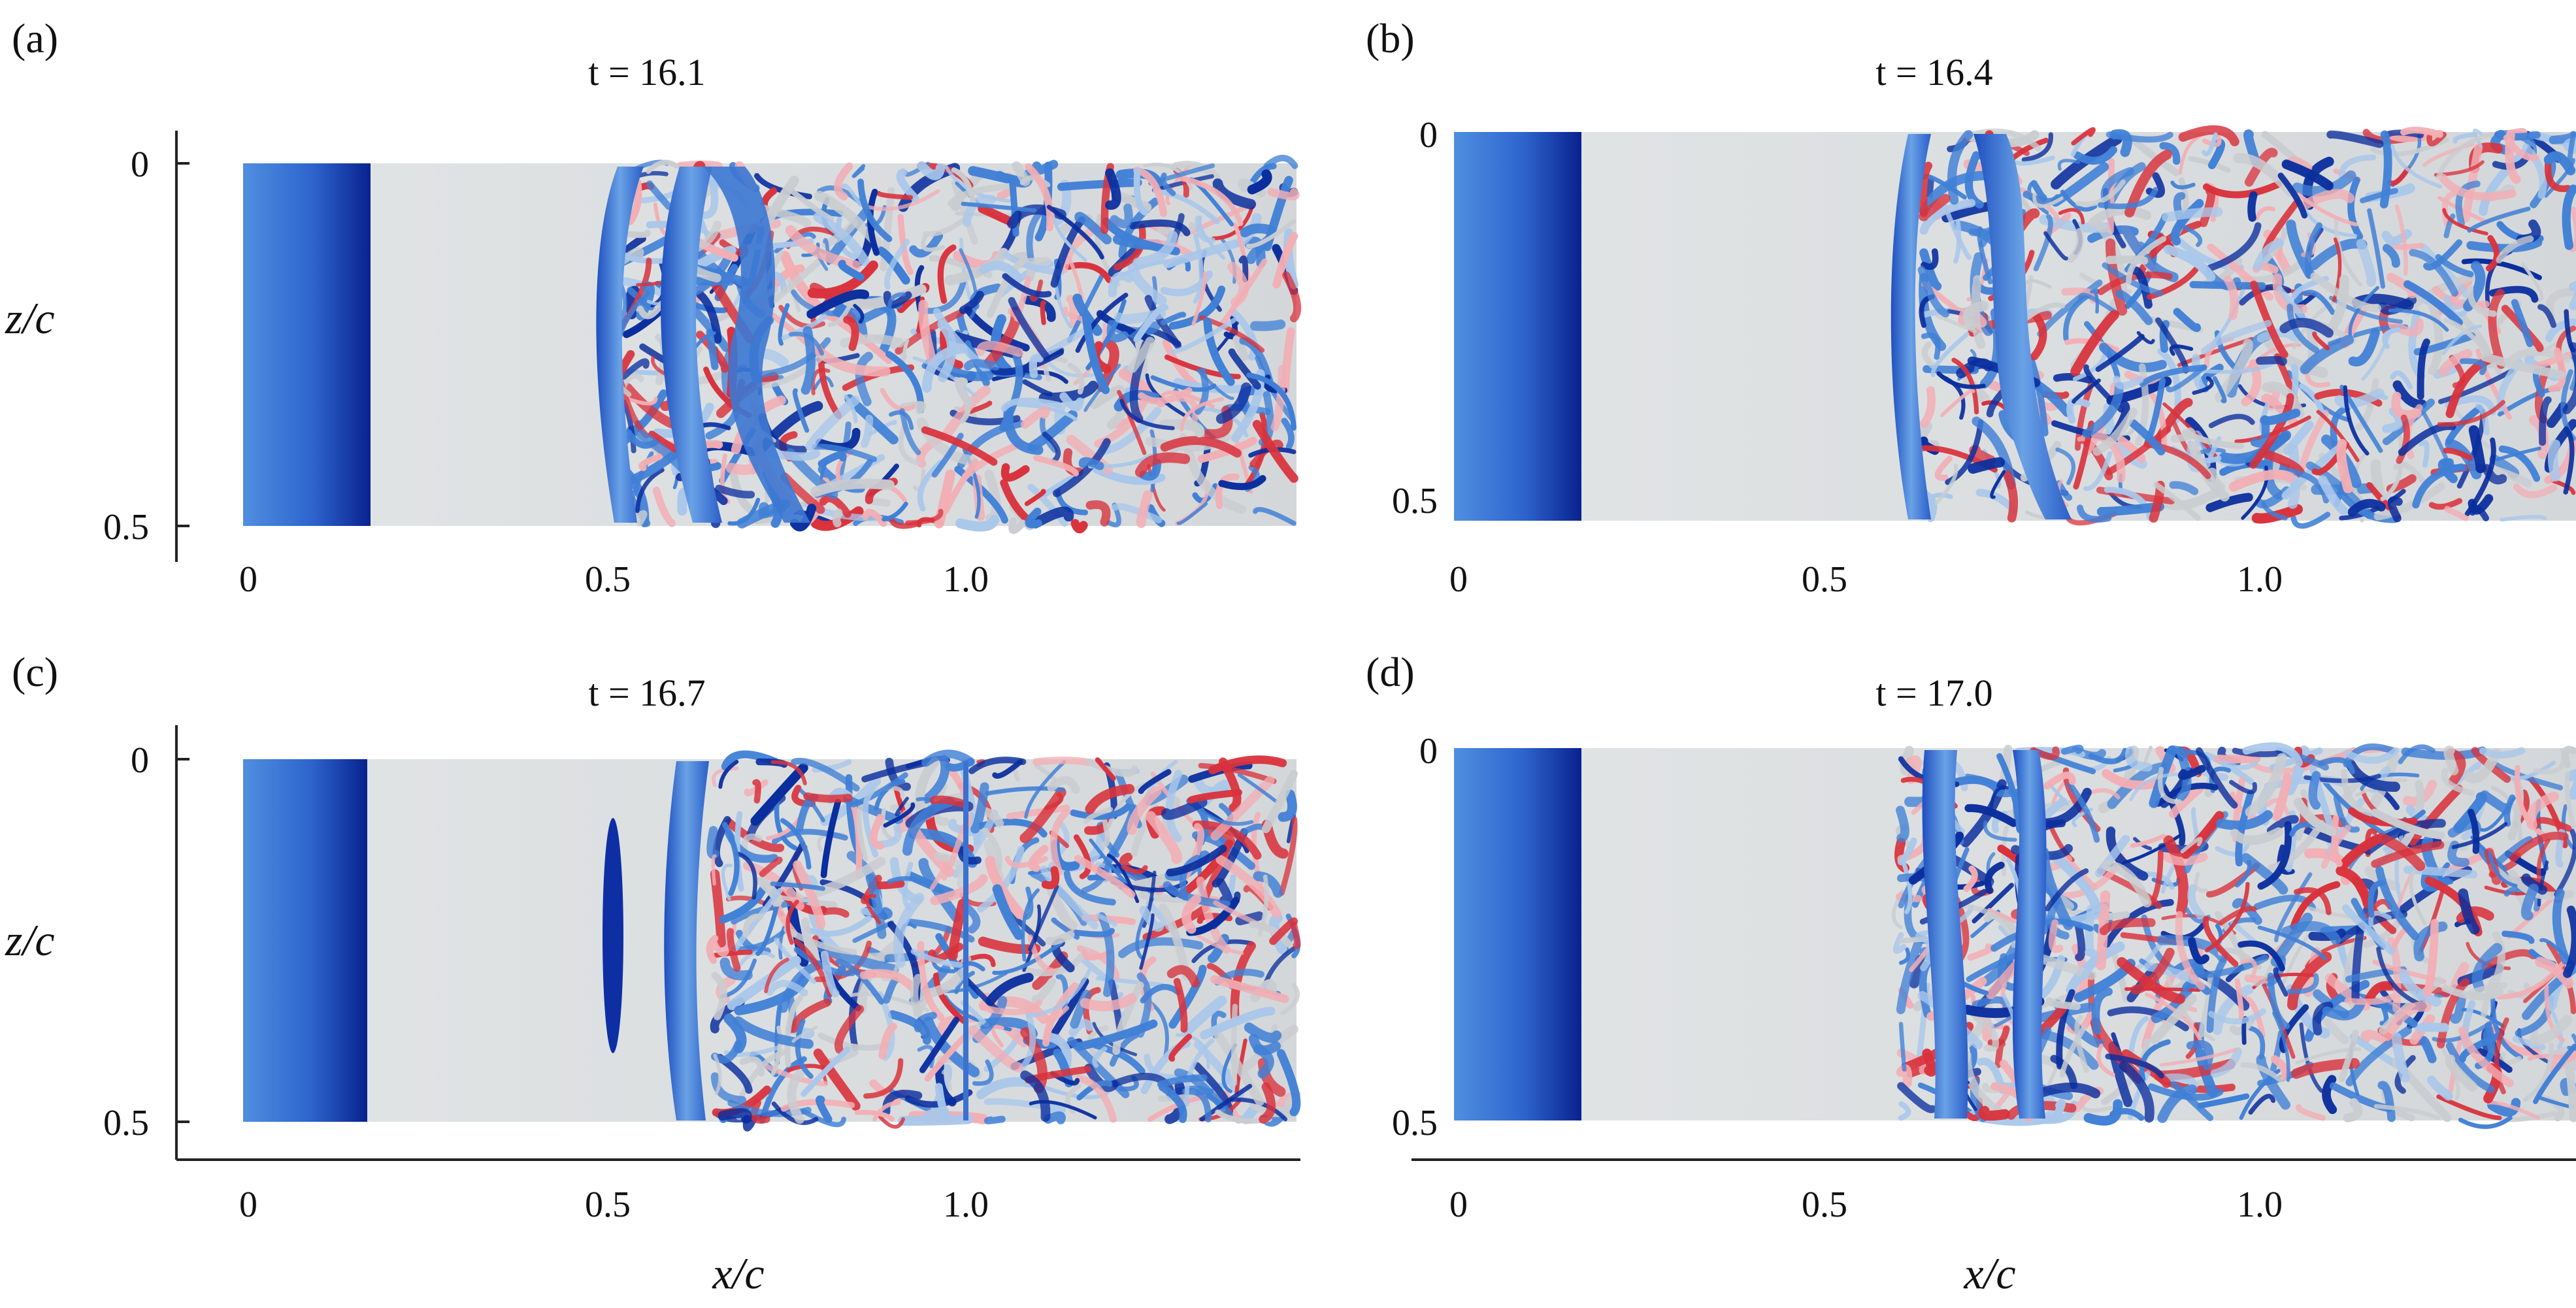 This screenshot has height=1308, width=2576. What do you see at coordinates (248, 1205) in the screenshot?
I see `x-tick-label: 0` at bounding box center [248, 1205].